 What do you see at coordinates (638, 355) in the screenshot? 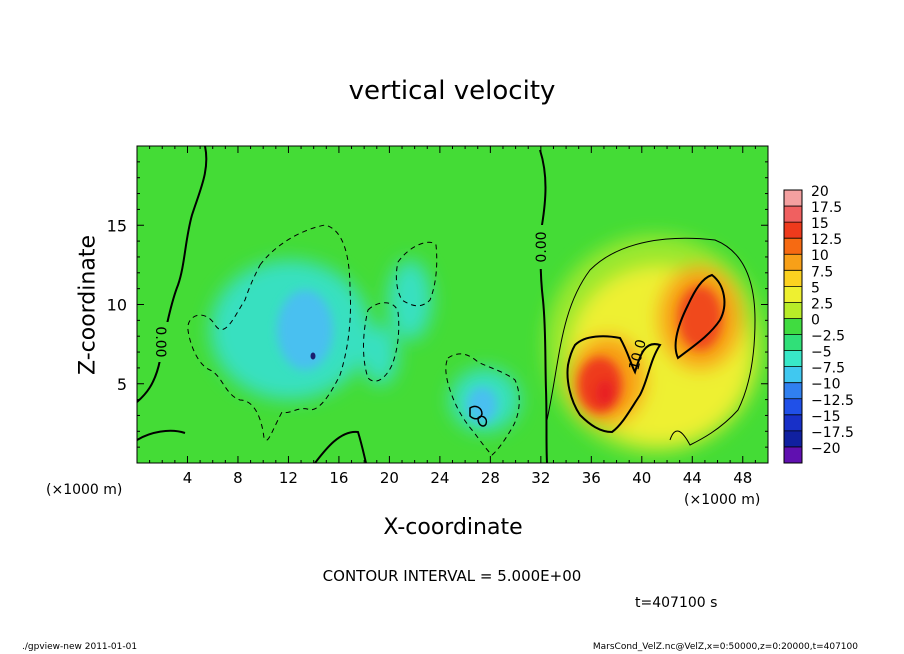
I see `contour-label-positive: 10.0` at bounding box center [638, 355].